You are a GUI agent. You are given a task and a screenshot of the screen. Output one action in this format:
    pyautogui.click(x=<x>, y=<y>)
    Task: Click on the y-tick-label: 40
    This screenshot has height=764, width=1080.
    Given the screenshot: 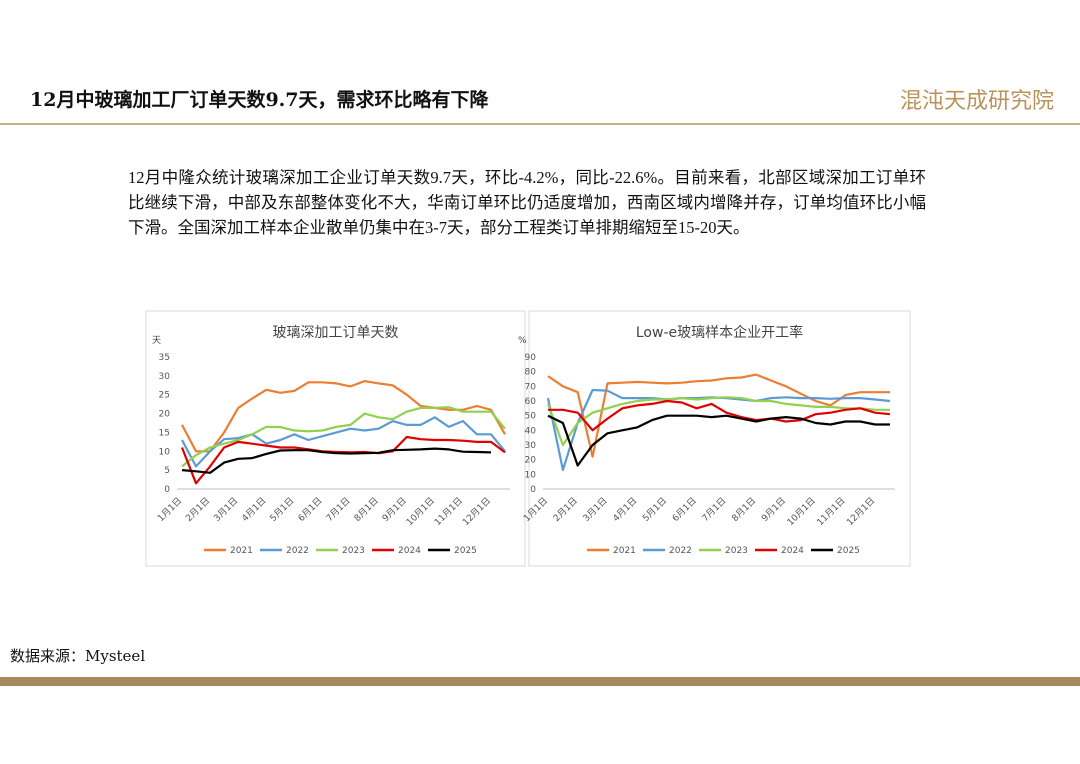 What is the action you would take?
    pyautogui.click(x=531, y=431)
    